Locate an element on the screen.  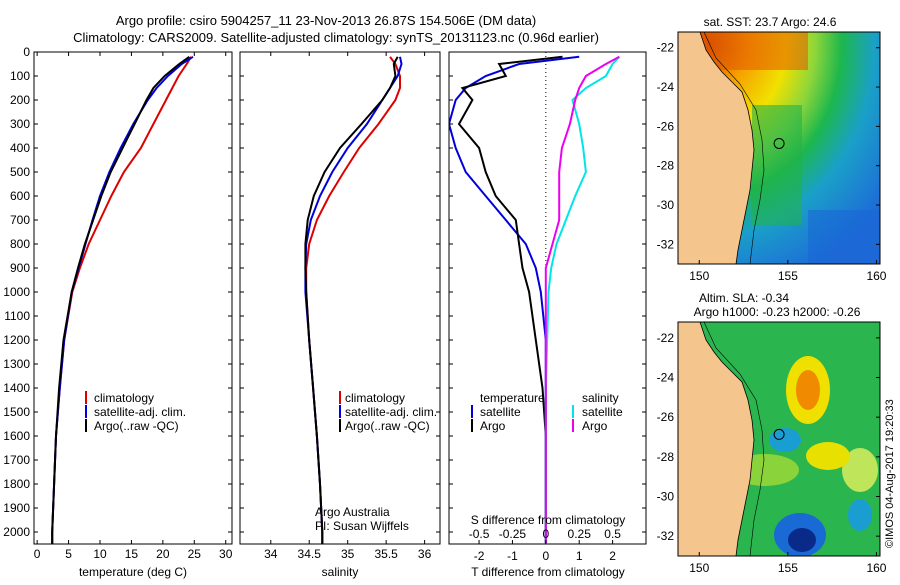
sst-map-lat-label: -30 is located at coordinates (666, 205).